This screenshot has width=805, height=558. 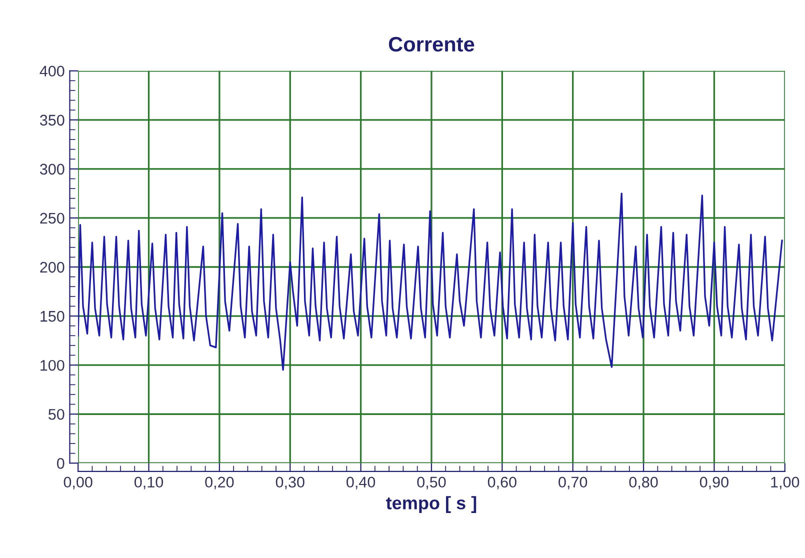 I want to click on x-axis-title: tempo [ s ], so click(x=431, y=504).